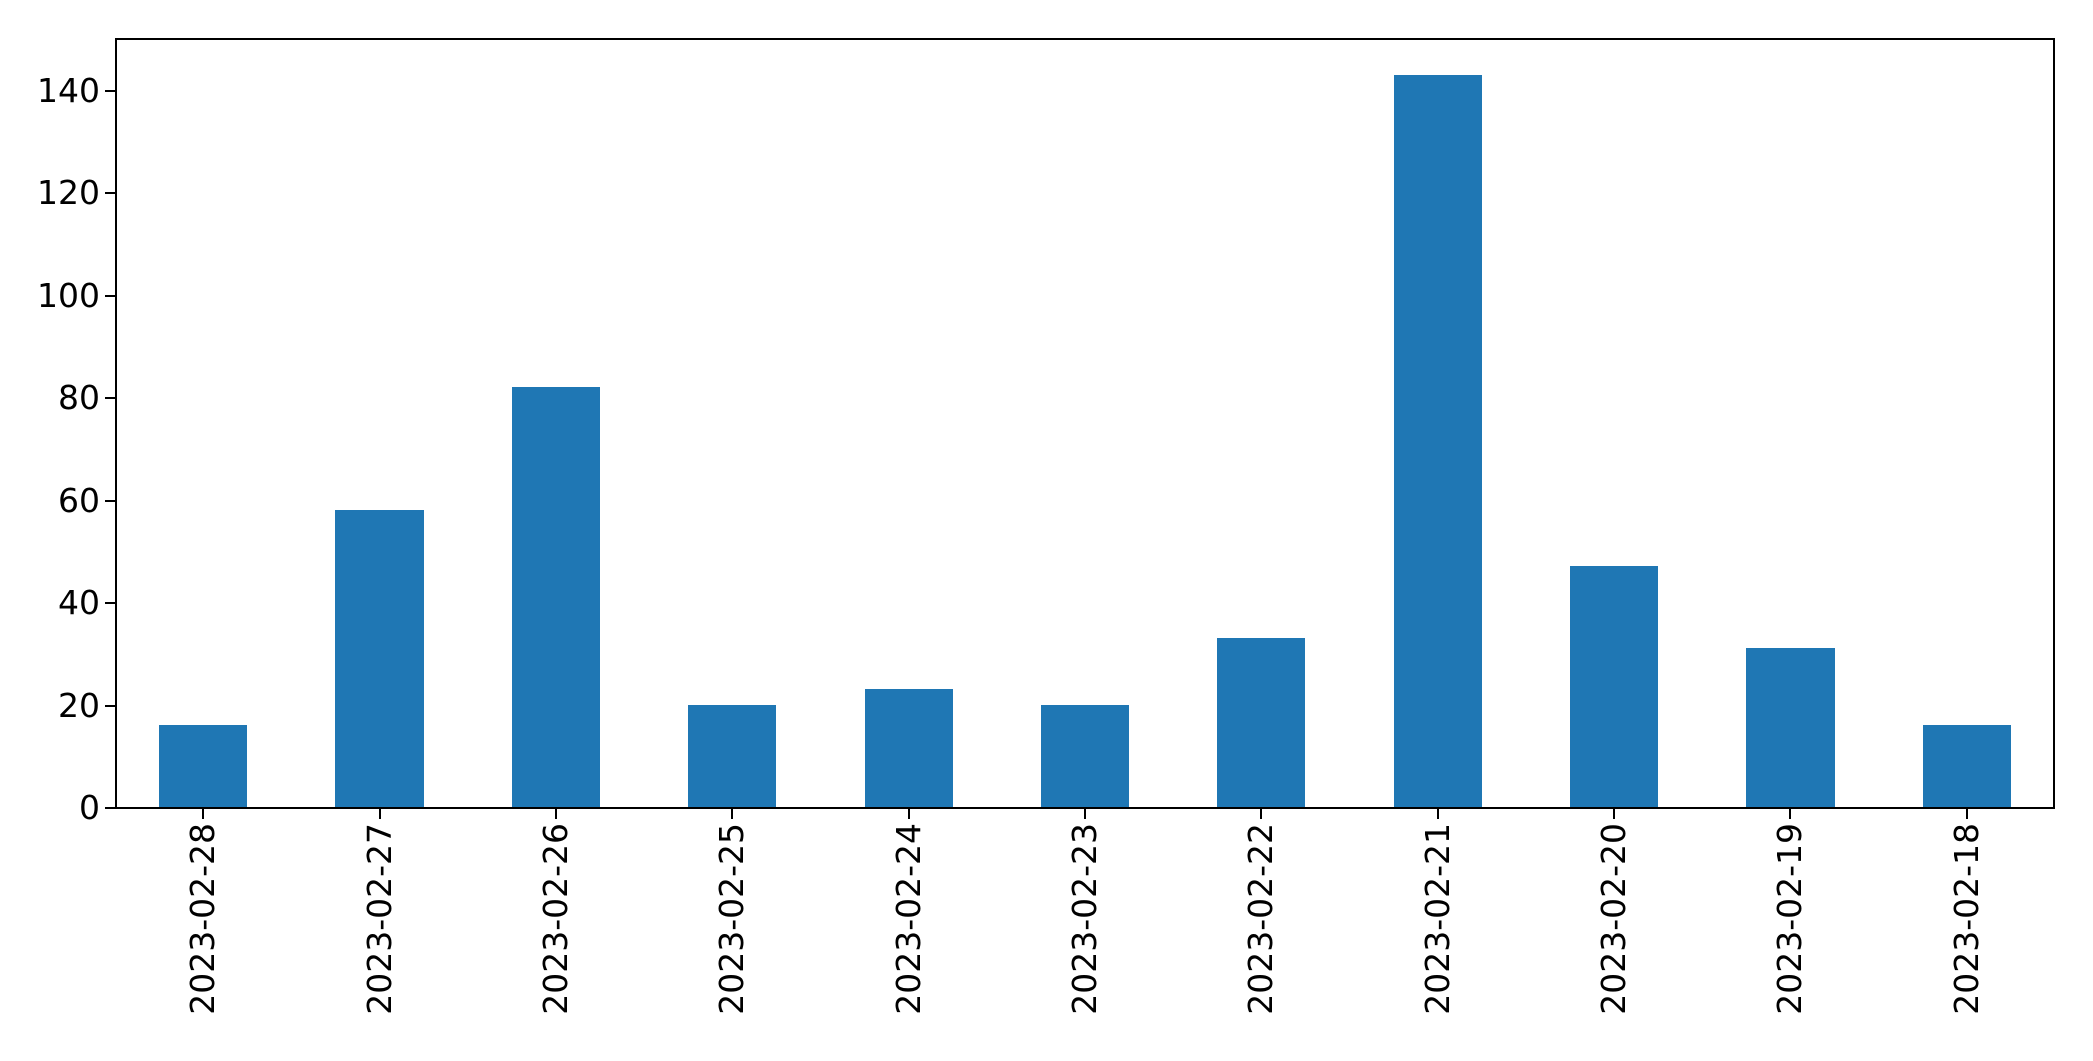 The height and width of the screenshot is (1061, 2093). I want to click on x-tick-label: 2023-02-19, so click(1790, 919).